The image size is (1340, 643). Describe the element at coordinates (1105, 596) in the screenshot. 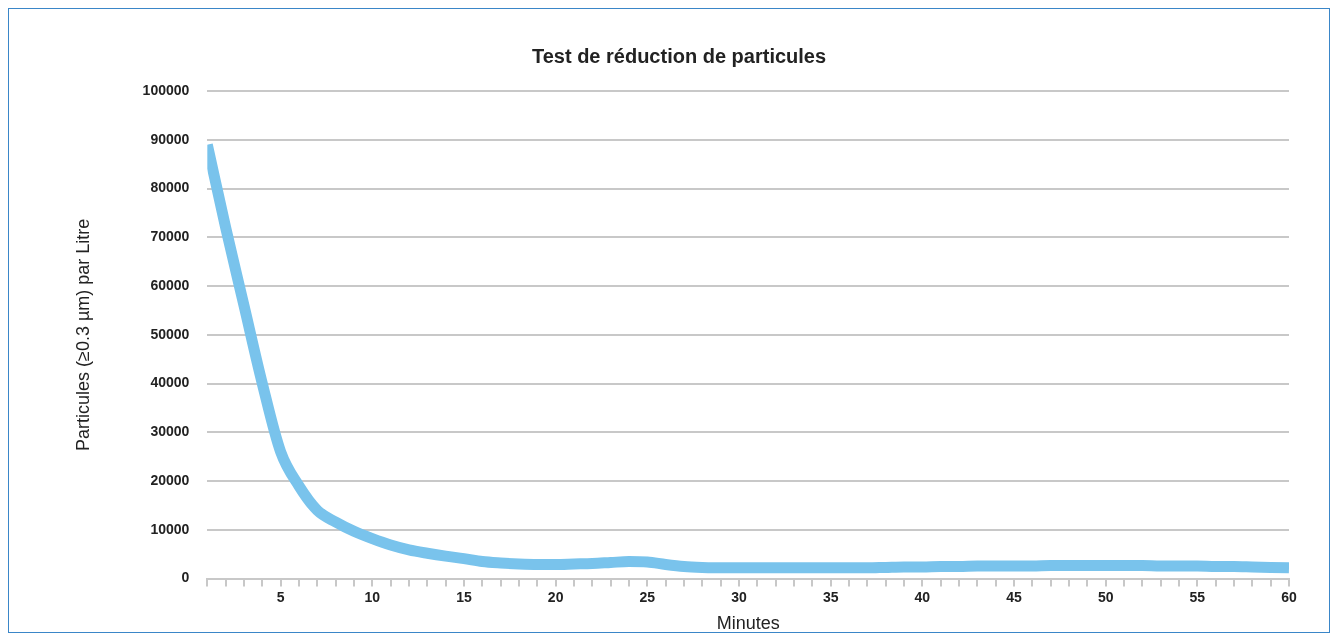

I see `x-tick-label: 50` at that location.